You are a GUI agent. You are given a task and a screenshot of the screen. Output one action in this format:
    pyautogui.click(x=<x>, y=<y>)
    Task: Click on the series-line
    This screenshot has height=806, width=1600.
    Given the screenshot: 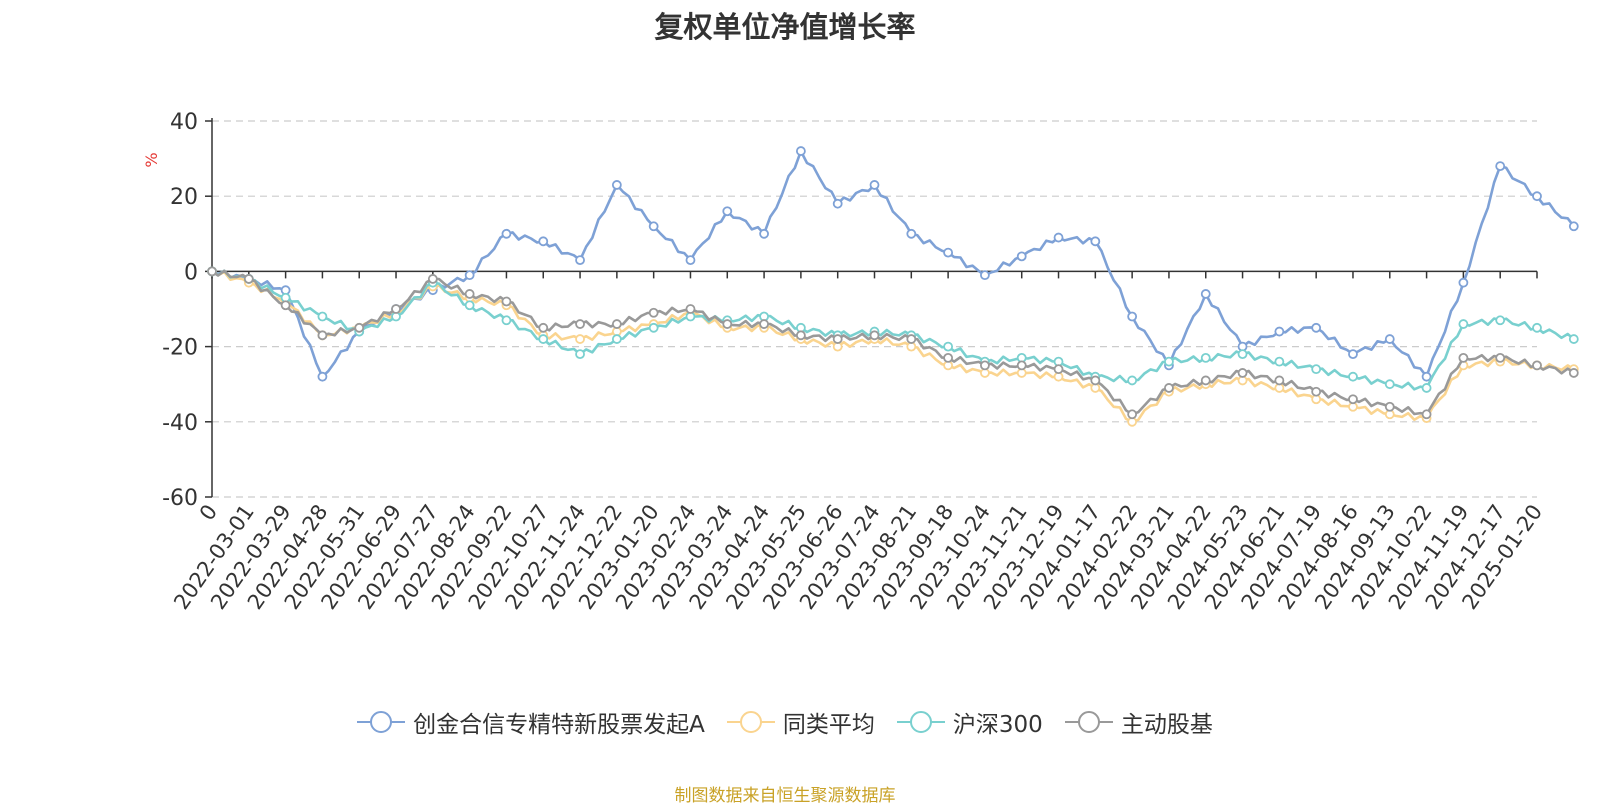 What is the action you would take?
    pyautogui.click(x=893, y=330)
    